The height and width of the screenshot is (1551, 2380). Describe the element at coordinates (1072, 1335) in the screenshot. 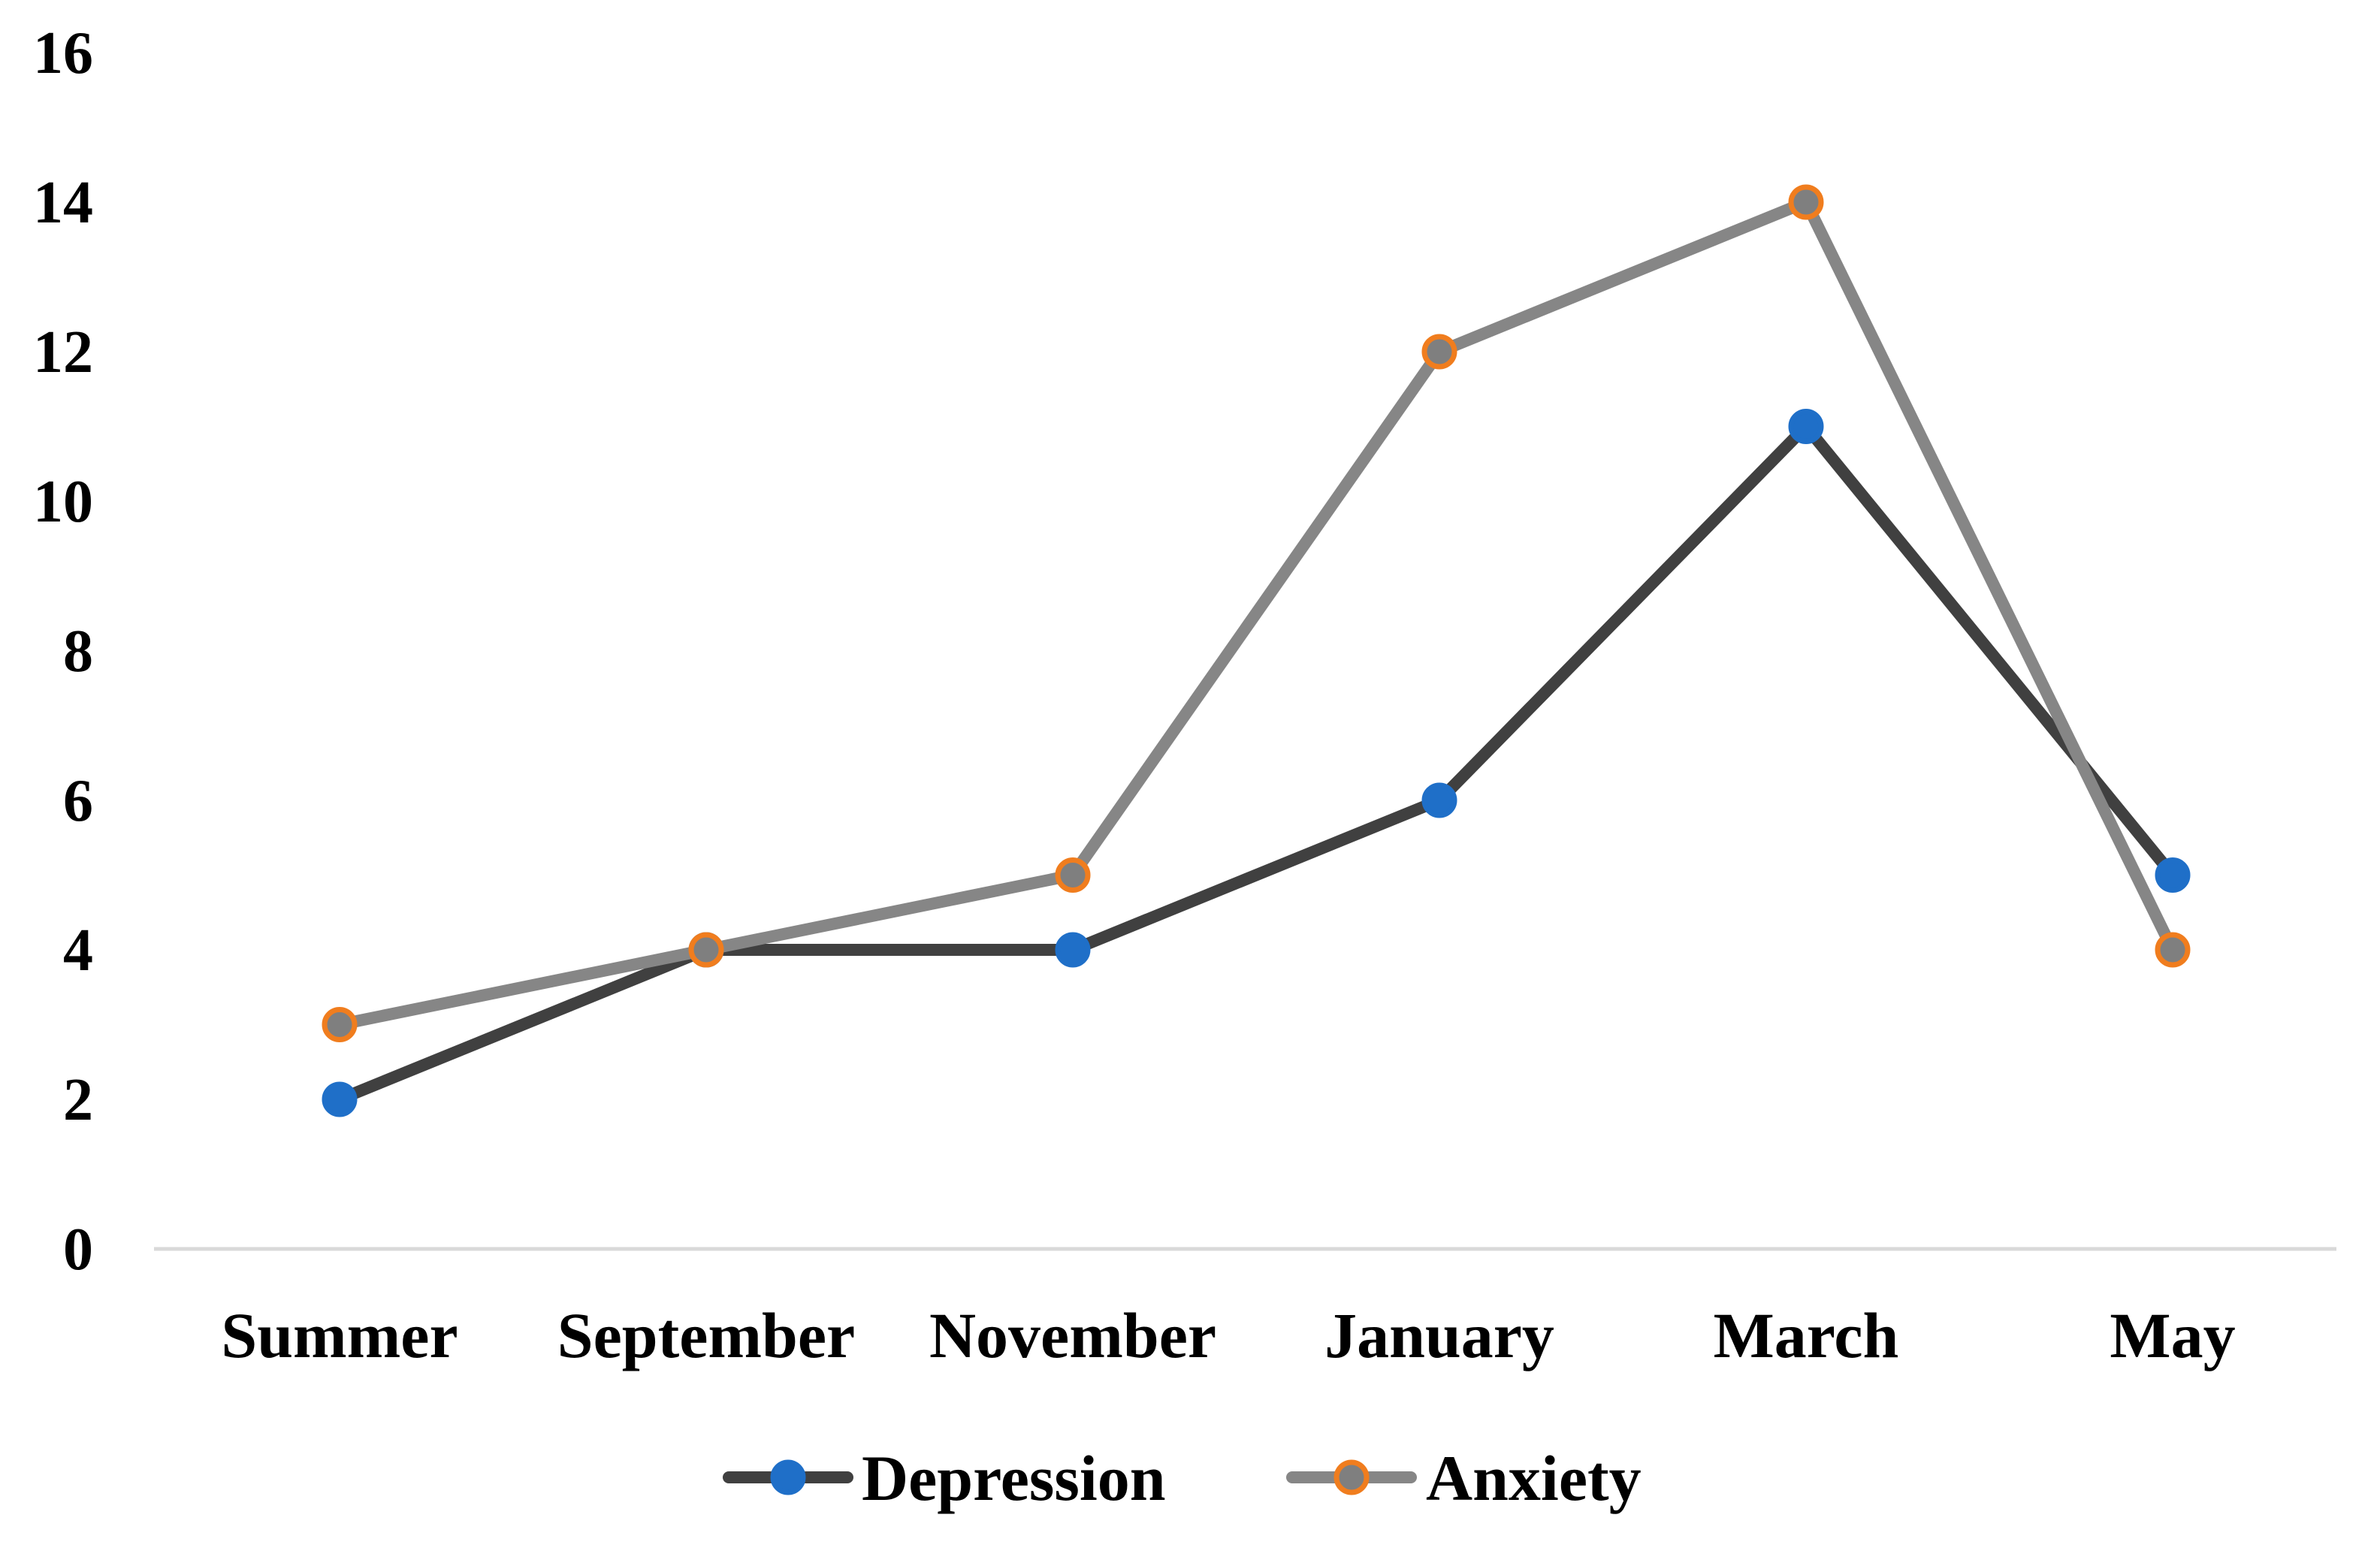

I see `x-tick-label: November` at that location.